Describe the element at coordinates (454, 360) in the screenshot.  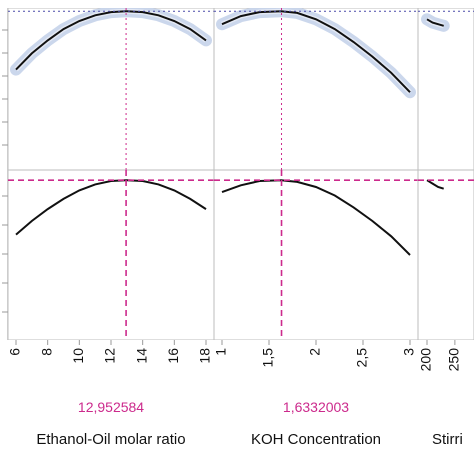
I see `x-tick-label: 250` at that location.